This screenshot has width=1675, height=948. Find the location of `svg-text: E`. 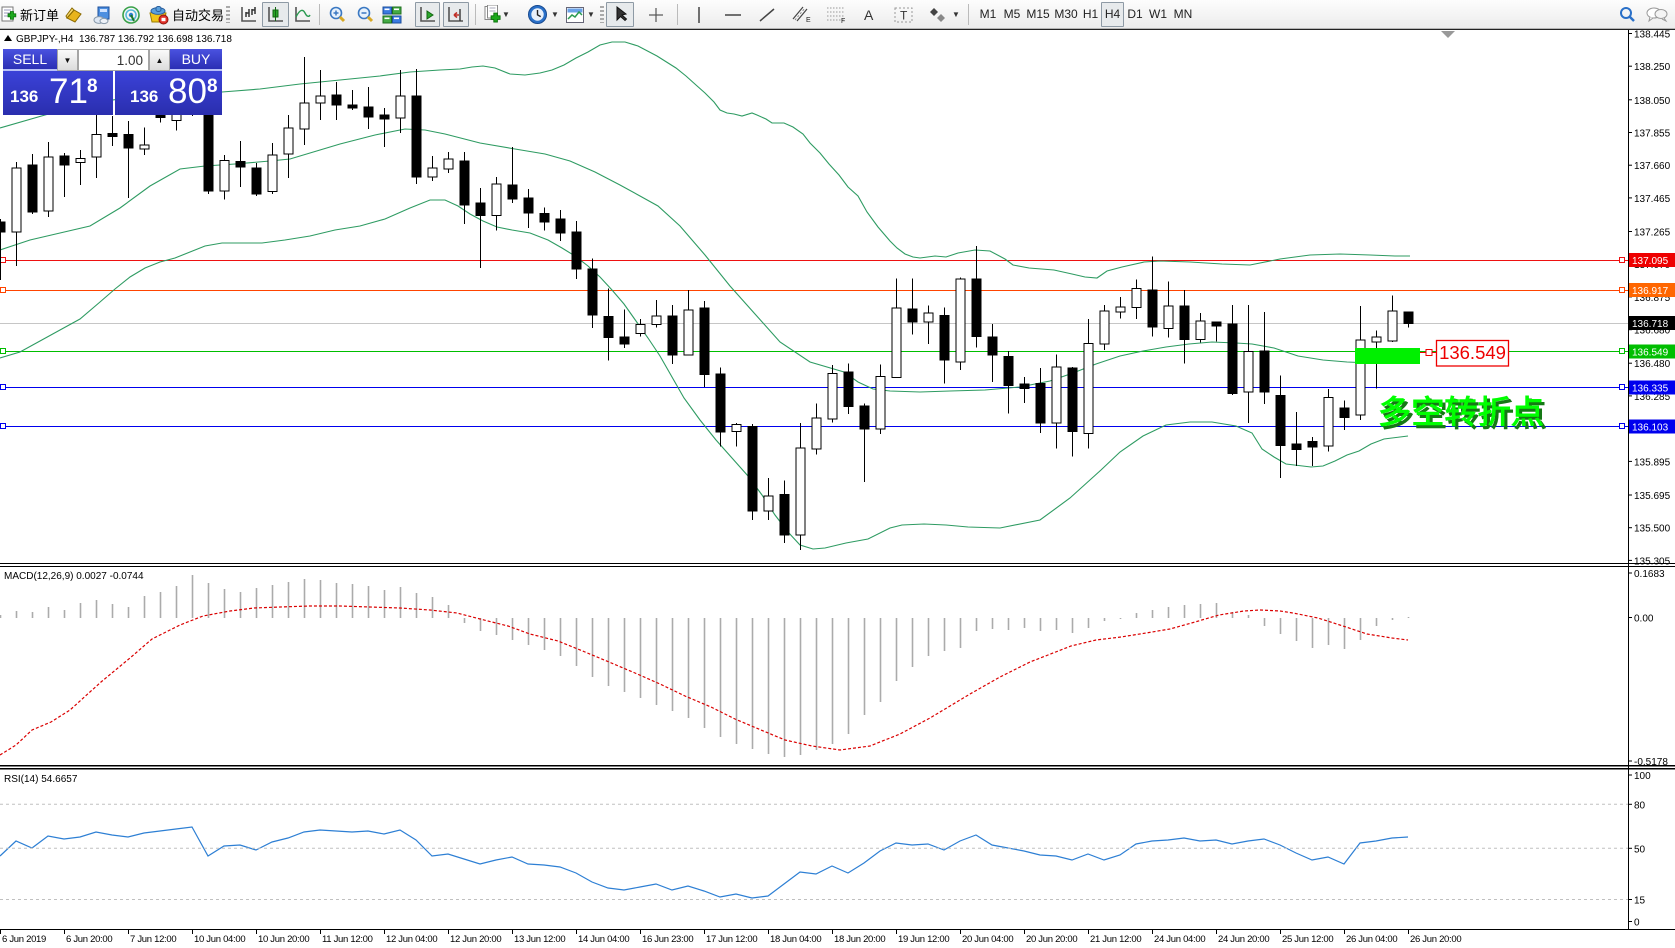

svg-text: E is located at coordinates (808, 20).